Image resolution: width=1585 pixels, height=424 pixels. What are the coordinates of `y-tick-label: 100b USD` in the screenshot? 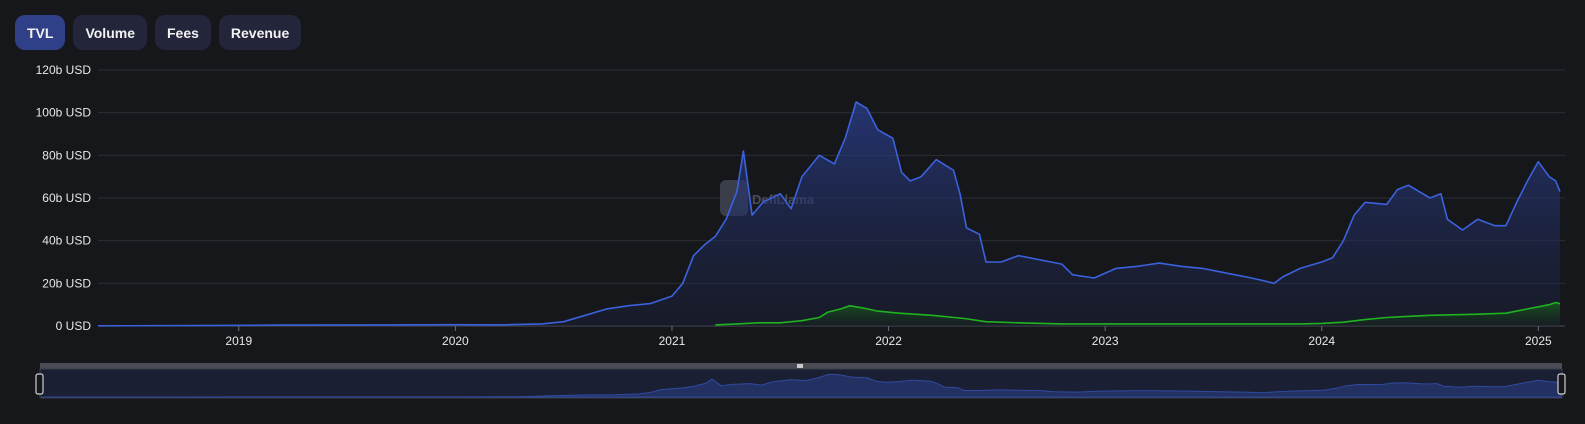 It's located at (64, 113).